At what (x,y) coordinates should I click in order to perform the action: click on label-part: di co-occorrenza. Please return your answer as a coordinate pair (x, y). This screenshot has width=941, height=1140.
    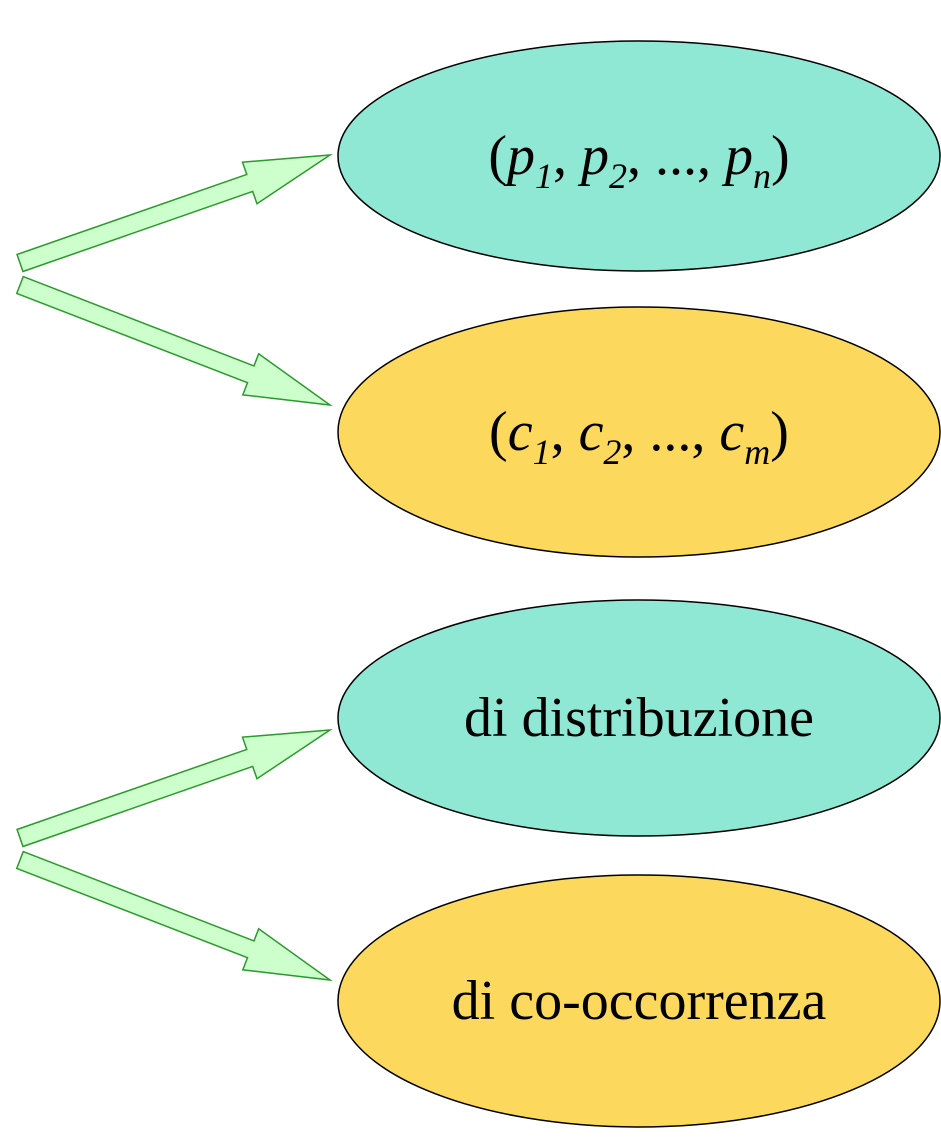
    Looking at the image, I should click on (639, 1001).